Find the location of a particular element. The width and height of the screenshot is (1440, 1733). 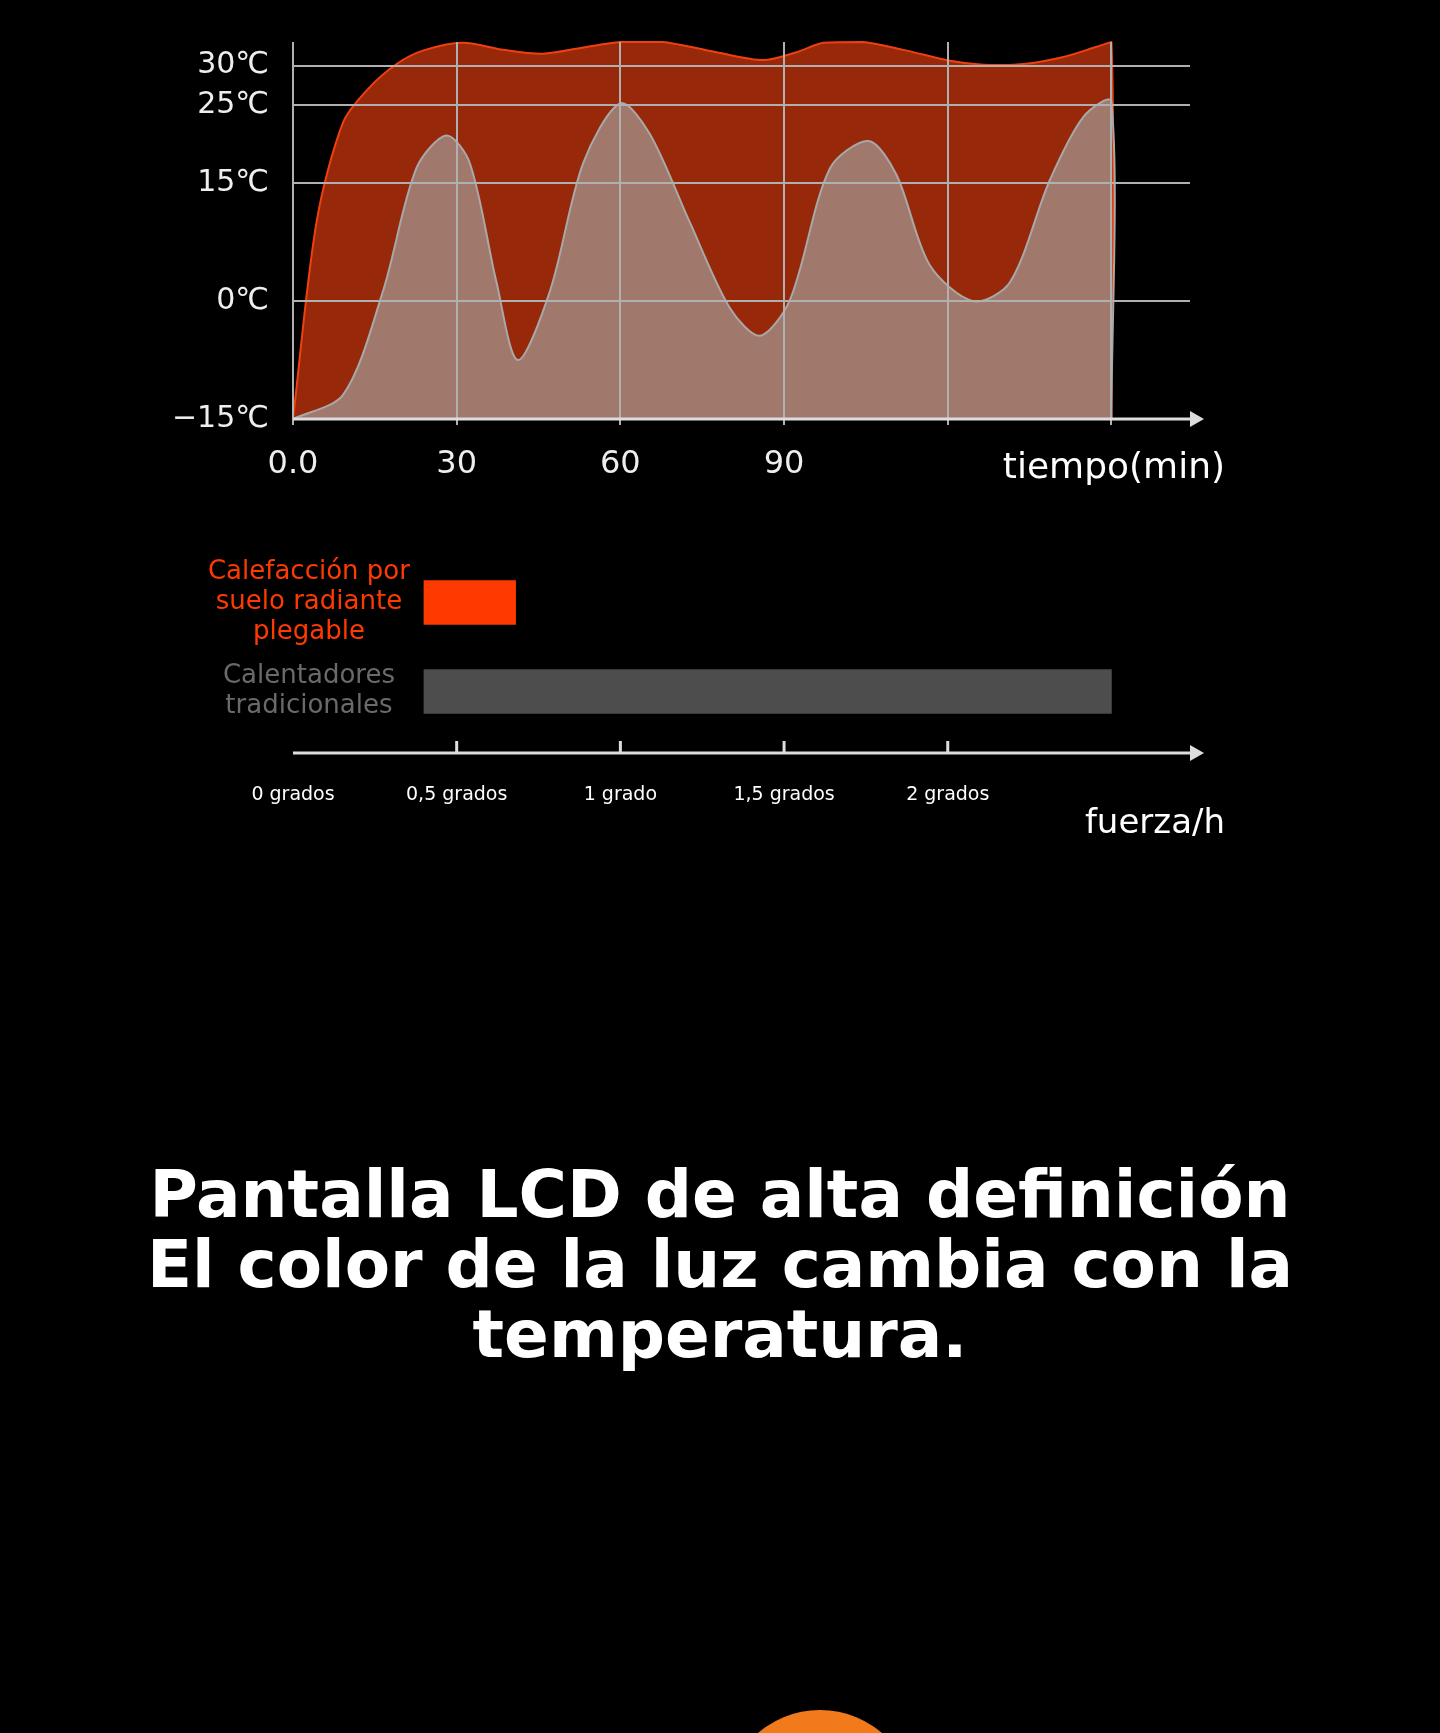

y-tick-label: Calefacción por suelo radiante plegable is located at coordinates (309, 600).